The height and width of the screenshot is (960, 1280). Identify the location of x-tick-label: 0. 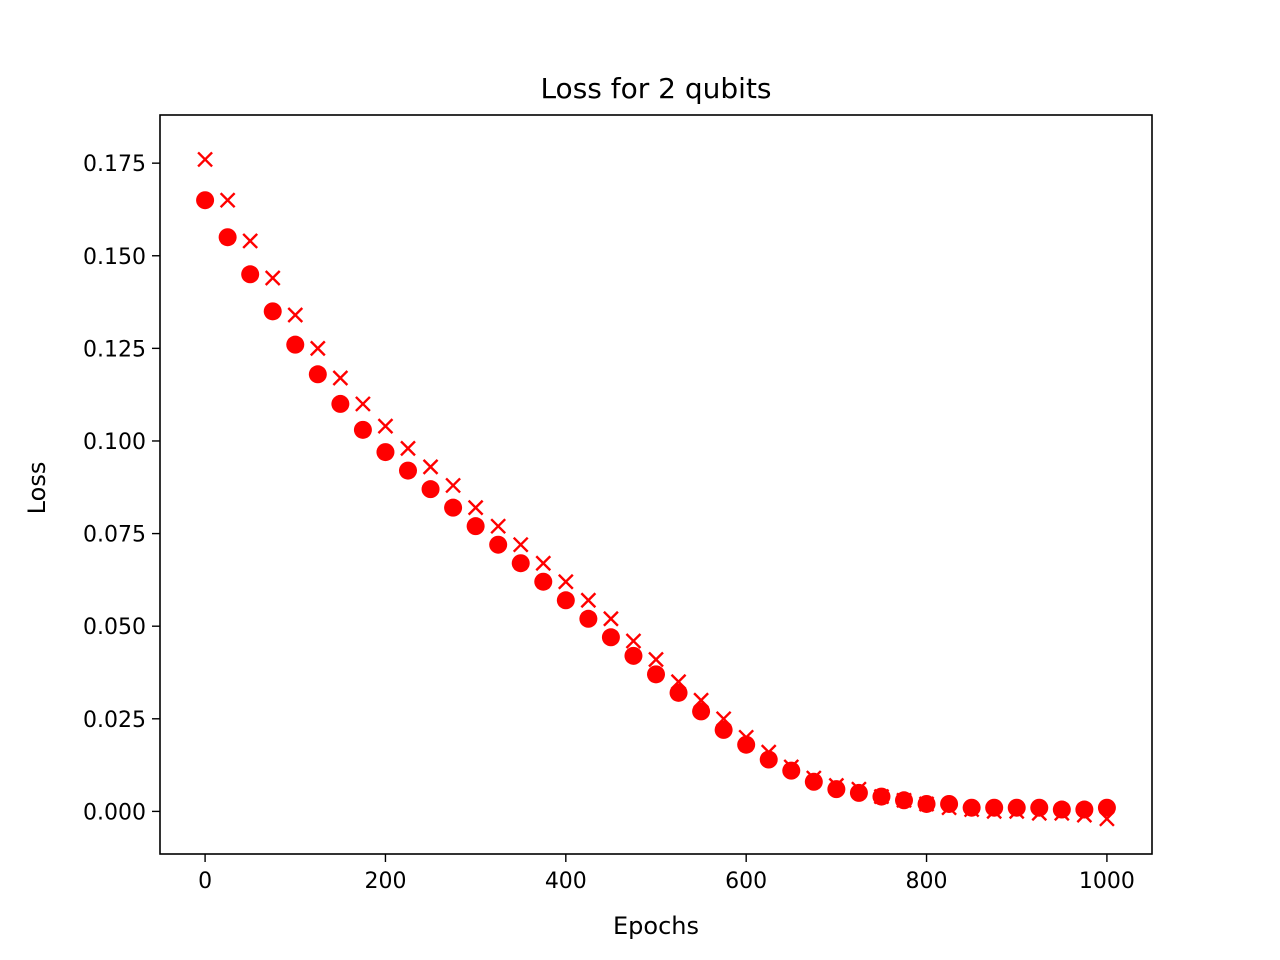
(205, 881).